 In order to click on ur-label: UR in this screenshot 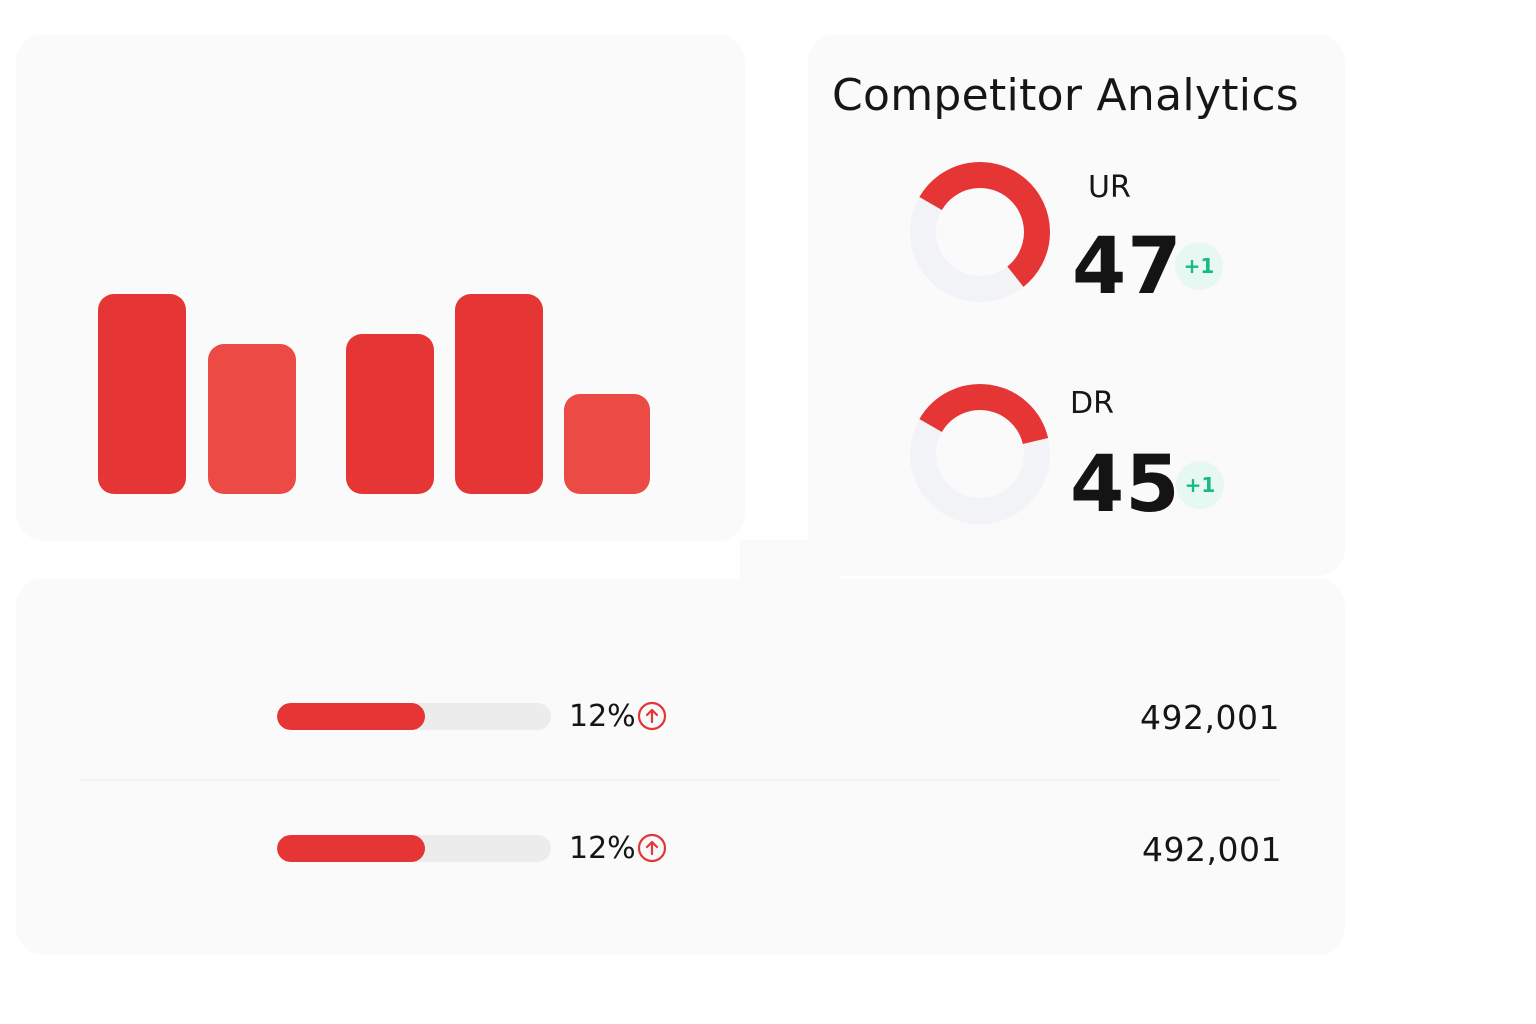, I will do `click(1109, 187)`.